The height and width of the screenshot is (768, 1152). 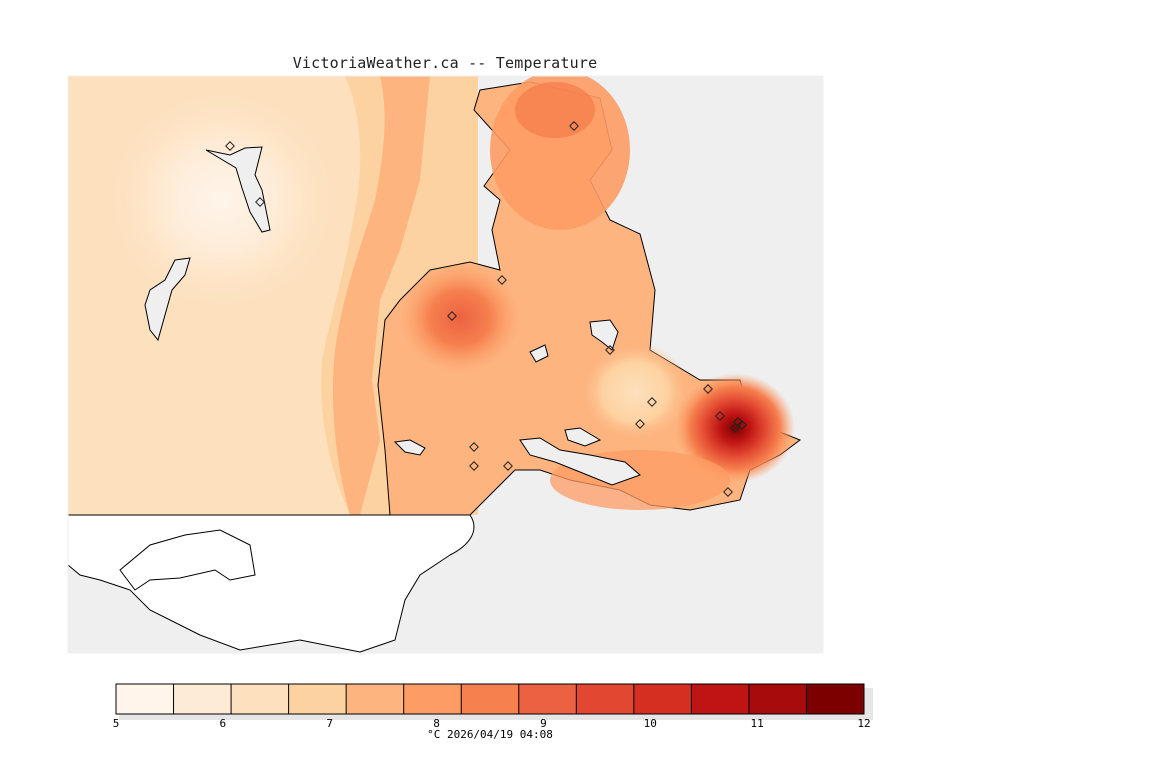 I want to click on lake-east, so click(x=604, y=335).